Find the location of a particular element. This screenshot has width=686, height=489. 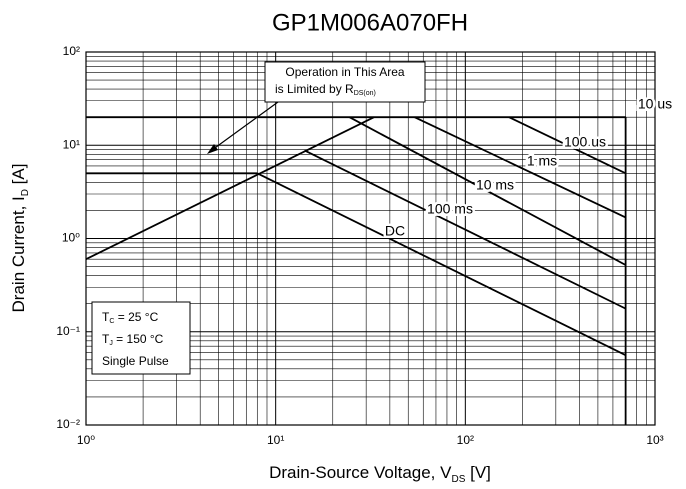

x-tick-label: 10² is located at coordinates (465, 440).